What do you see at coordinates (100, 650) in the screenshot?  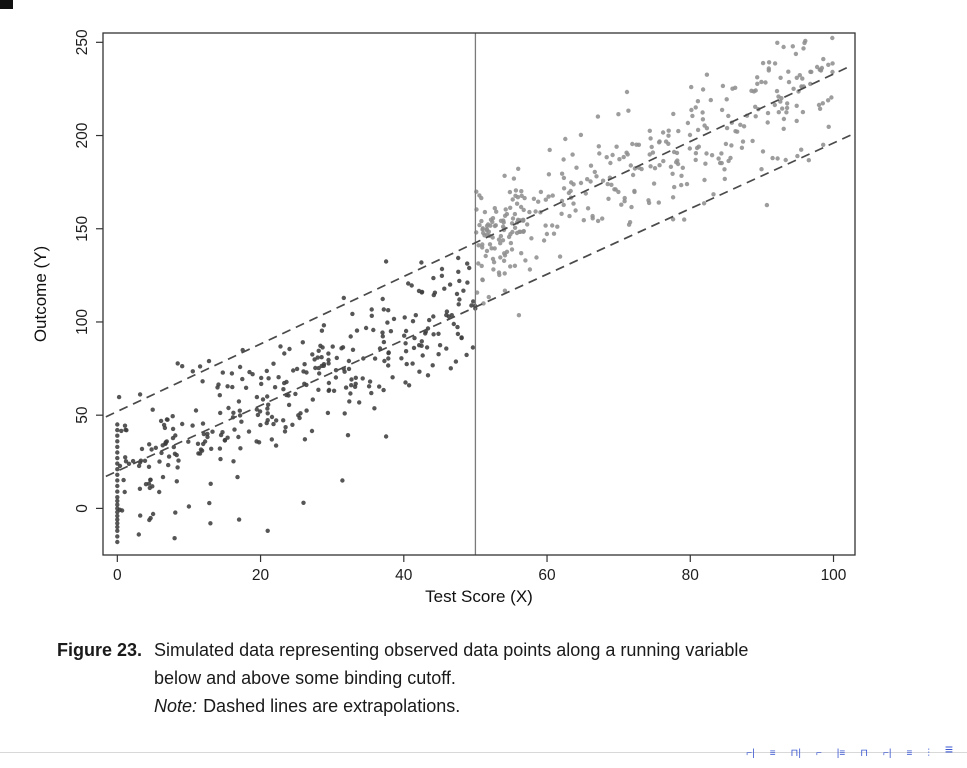 I see `figure-number: Figure 23.` at bounding box center [100, 650].